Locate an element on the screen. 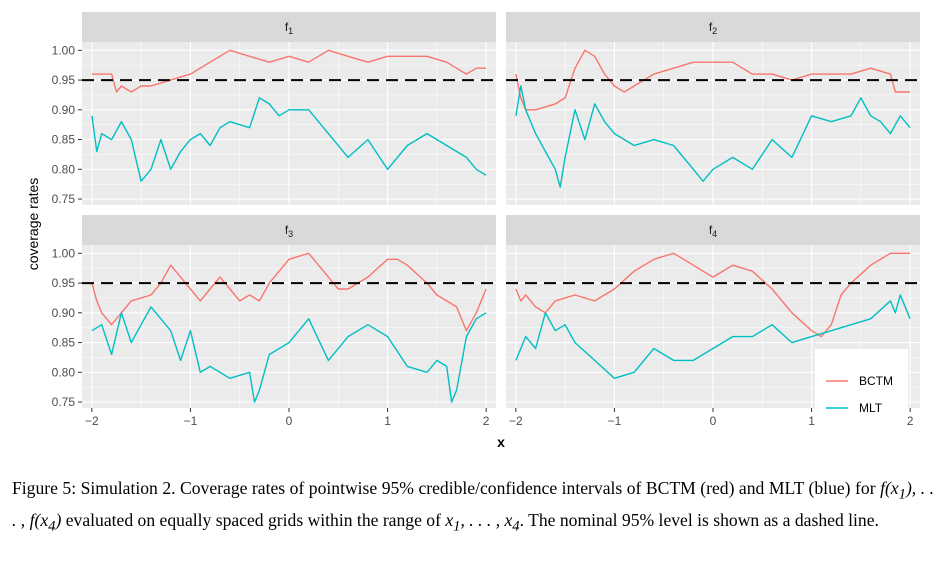 The height and width of the screenshot is (561, 947). x-axis-title: x is located at coordinates (501, 442).